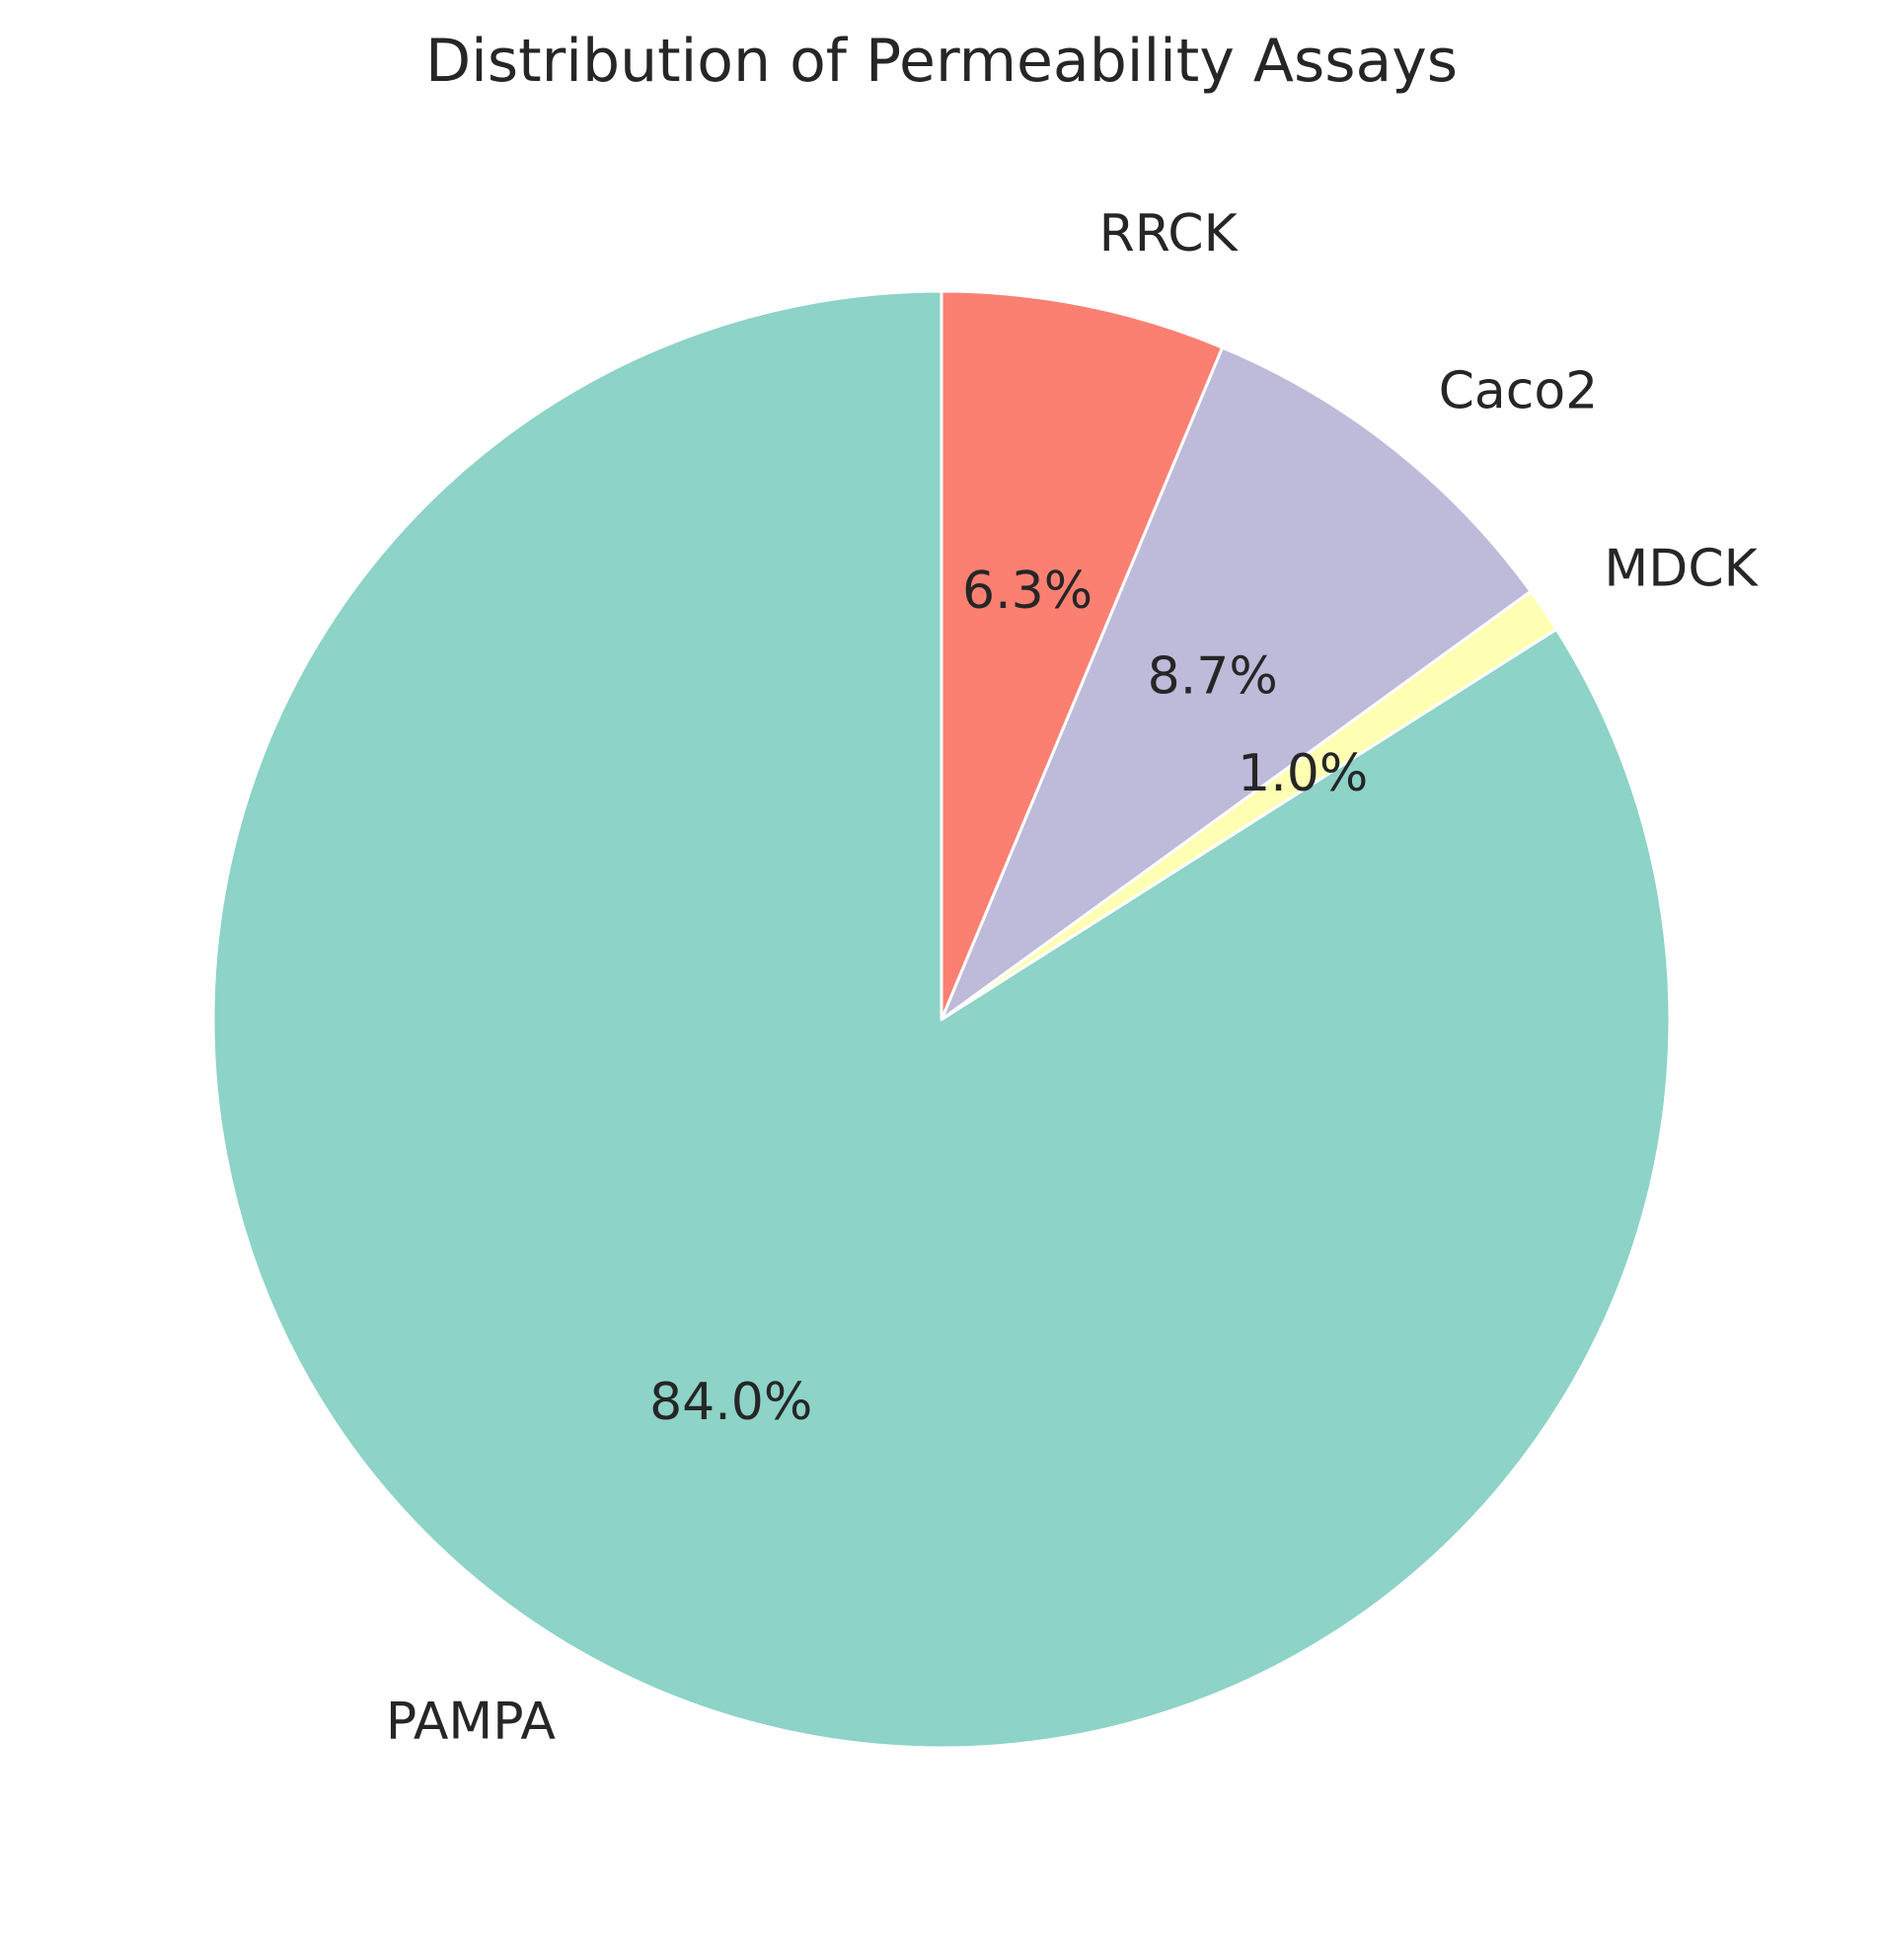  I want to click on pie-slice-rrck, so click(1082, 655).